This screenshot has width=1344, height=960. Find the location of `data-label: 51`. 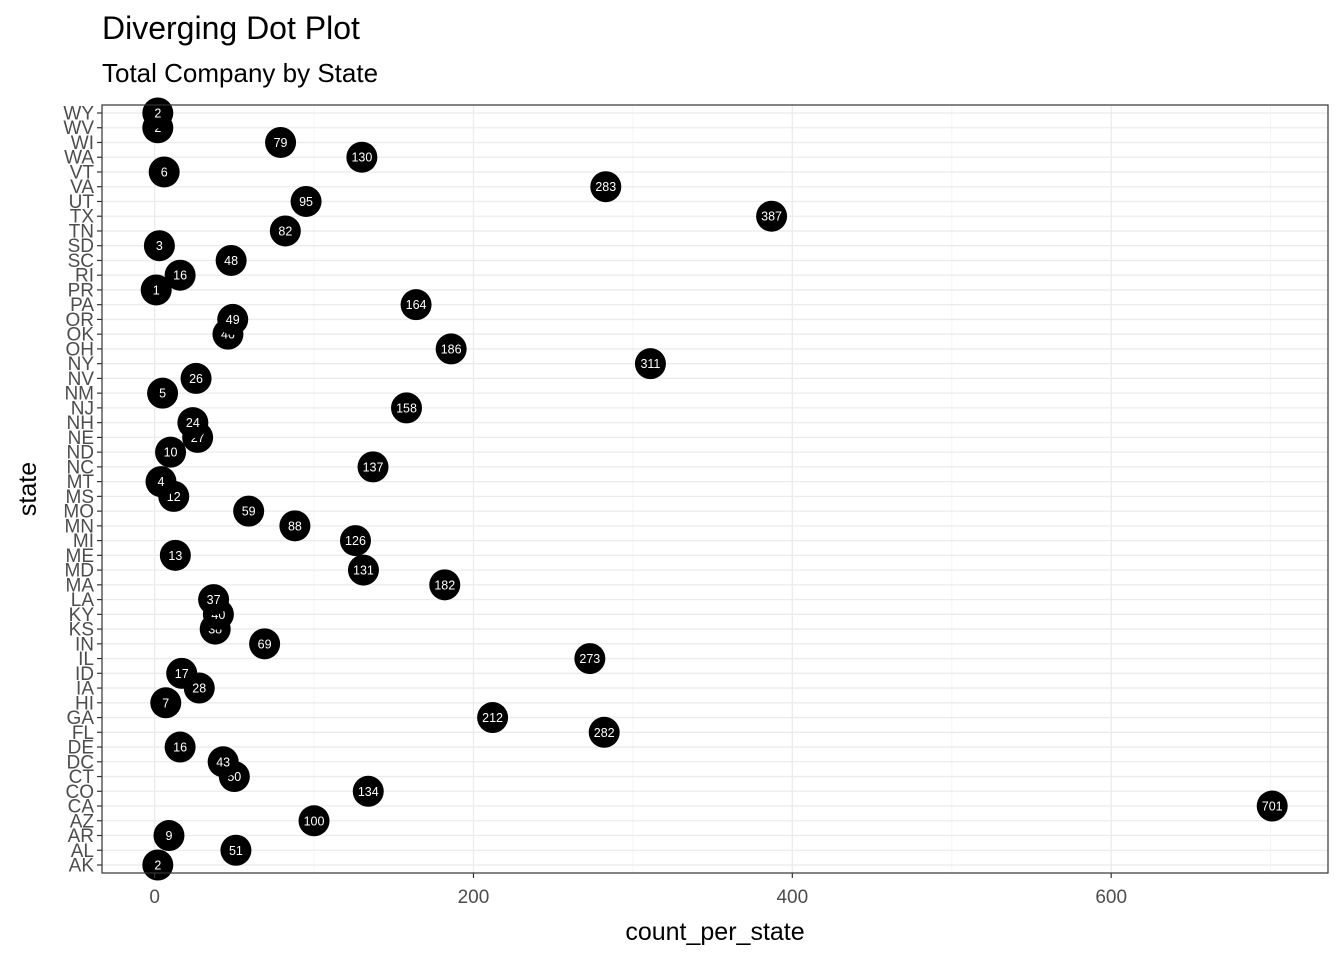

data-label: 51 is located at coordinates (236, 851).